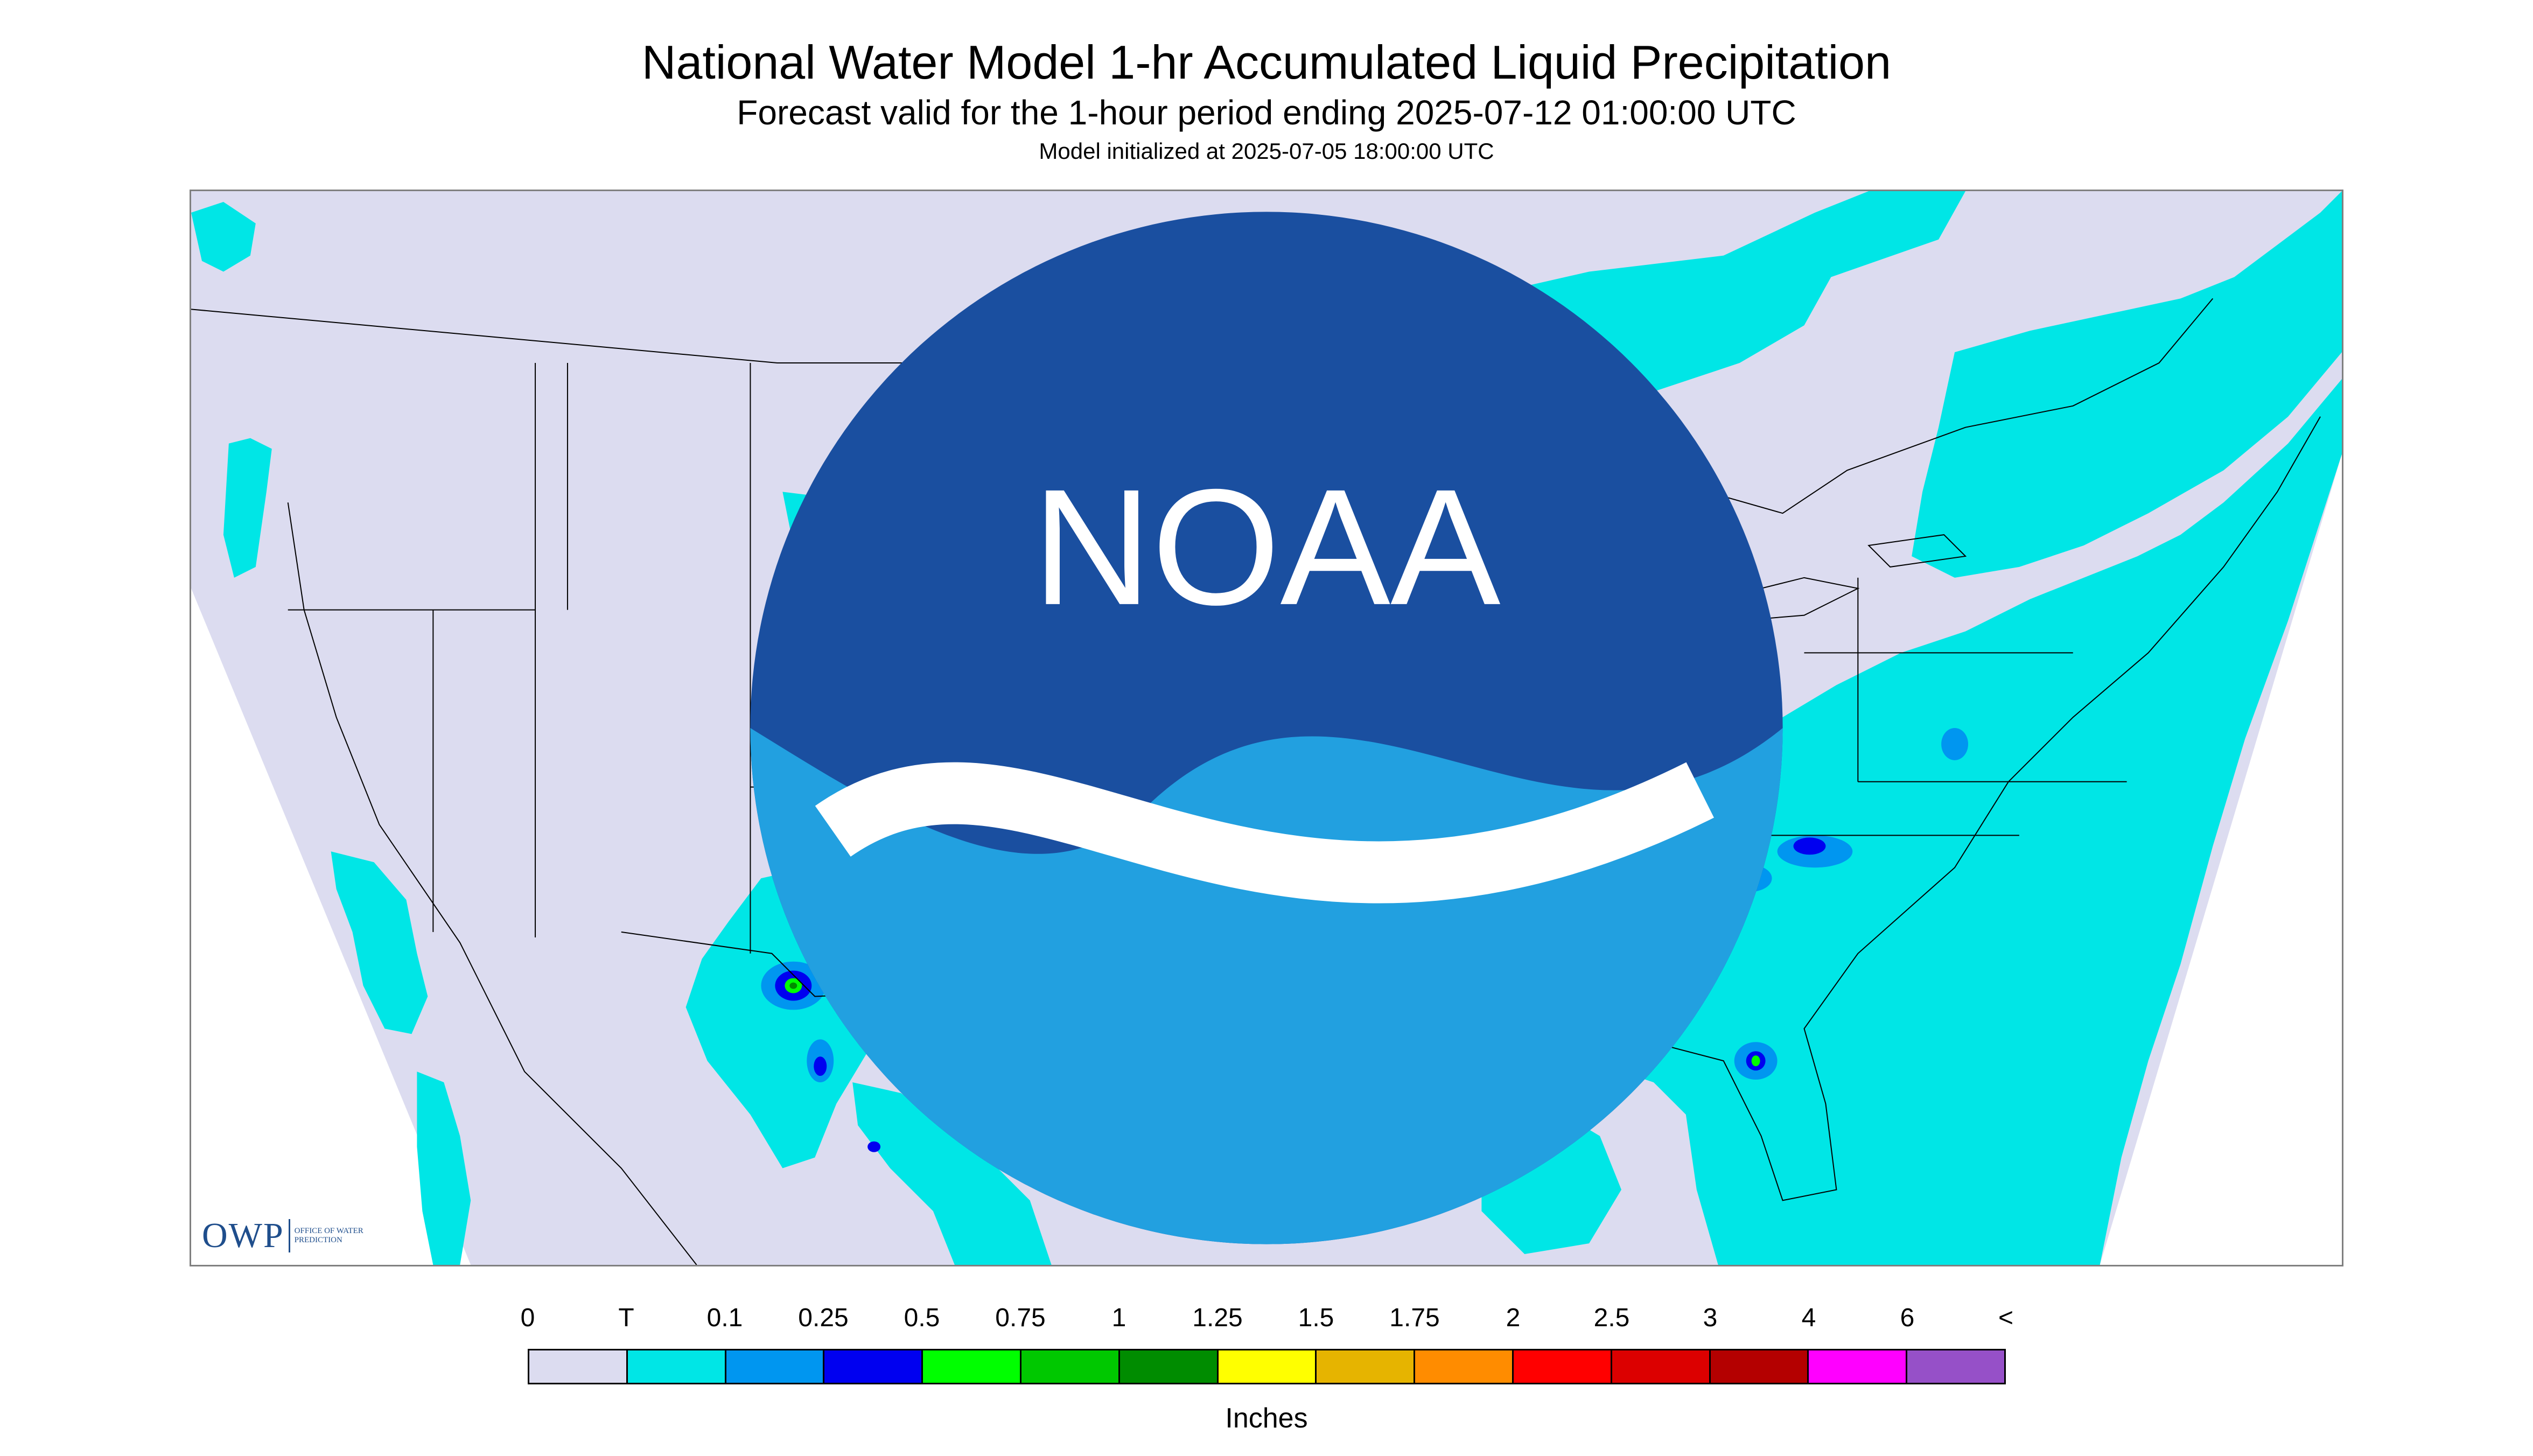 The height and width of the screenshot is (1456, 2533). What do you see at coordinates (1021, 1318) in the screenshot?
I see `legend-label: 0.75` at bounding box center [1021, 1318].